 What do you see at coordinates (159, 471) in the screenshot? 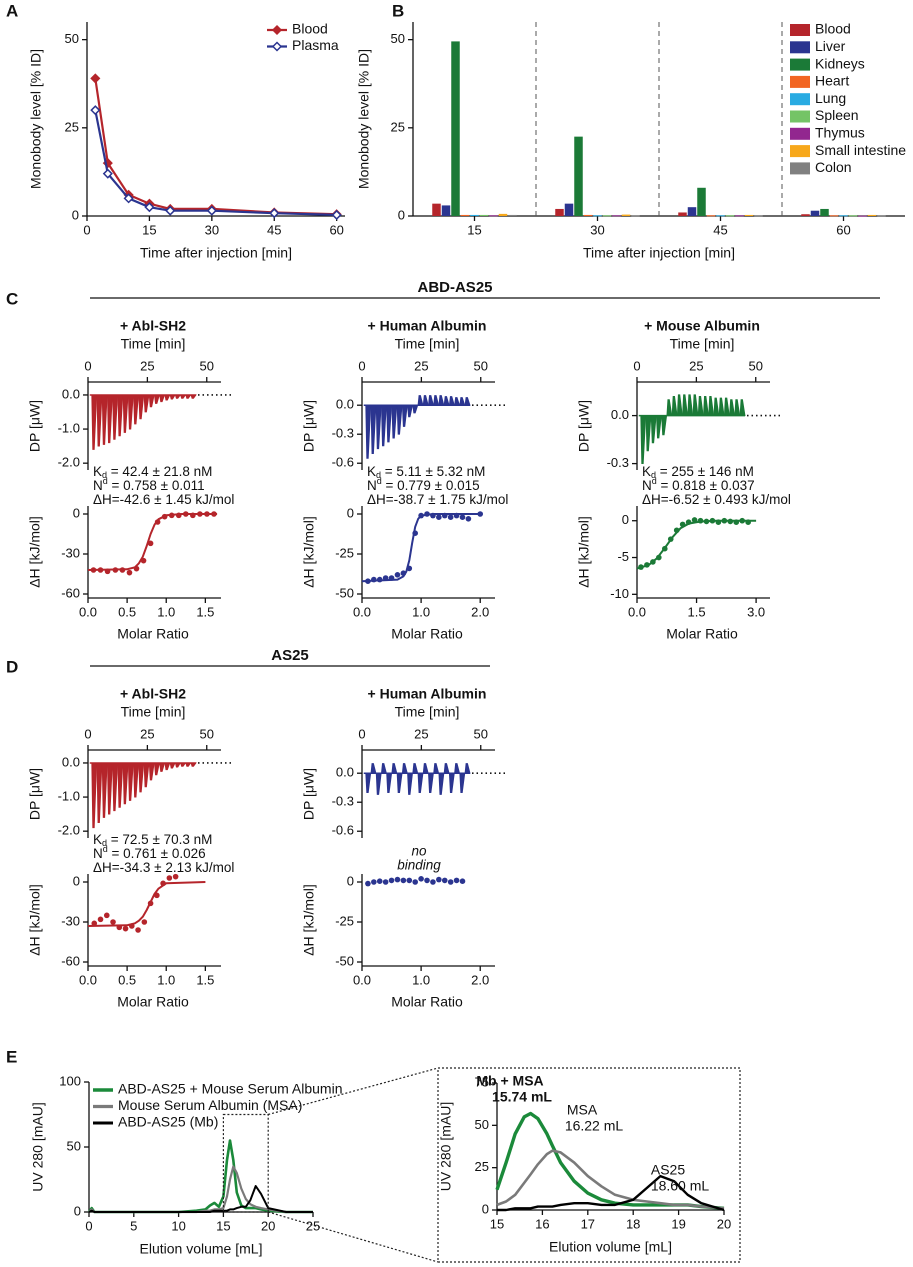
I see `fit-parameter-value: = 42.4 ± 21.8 nM` at bounding box center [159, 471].